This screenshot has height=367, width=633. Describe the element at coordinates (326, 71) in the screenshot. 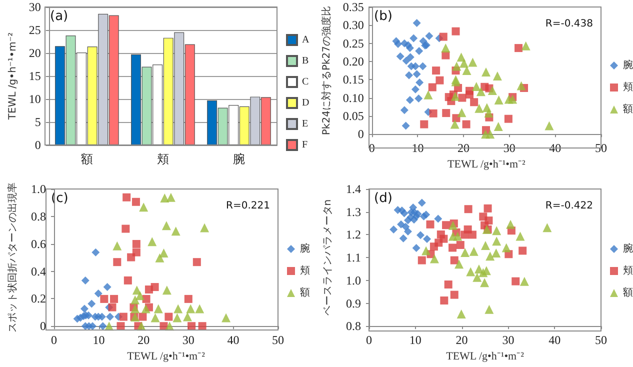

I see `y-axis-title: Pk24に対するPk27の強度比` at that location.